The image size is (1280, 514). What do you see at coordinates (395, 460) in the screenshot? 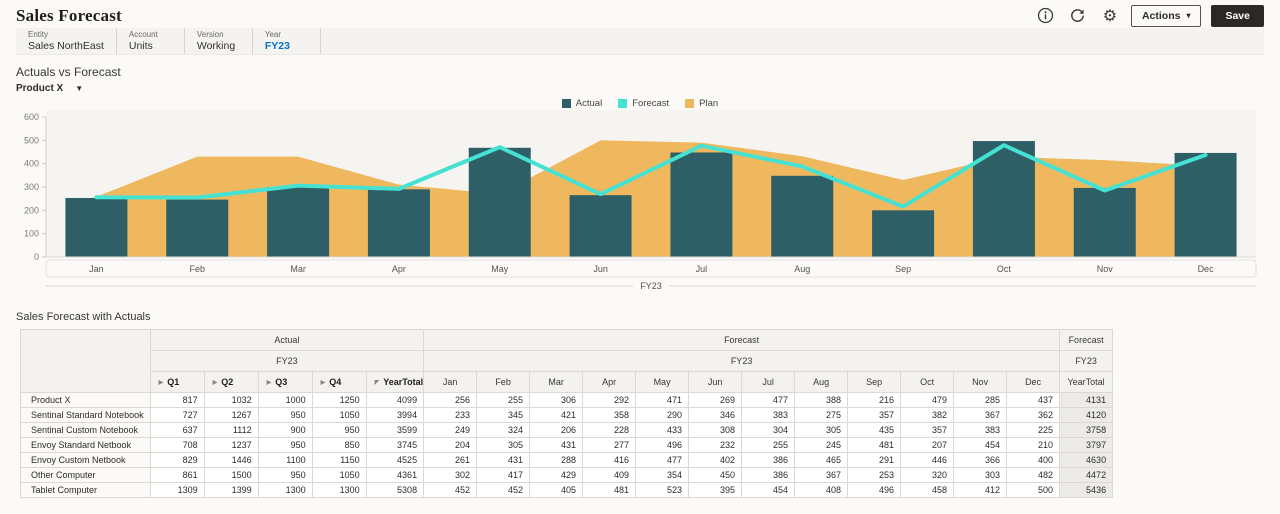
I see `grid-cell-actual: 4525` at bounding box center [395, 460].